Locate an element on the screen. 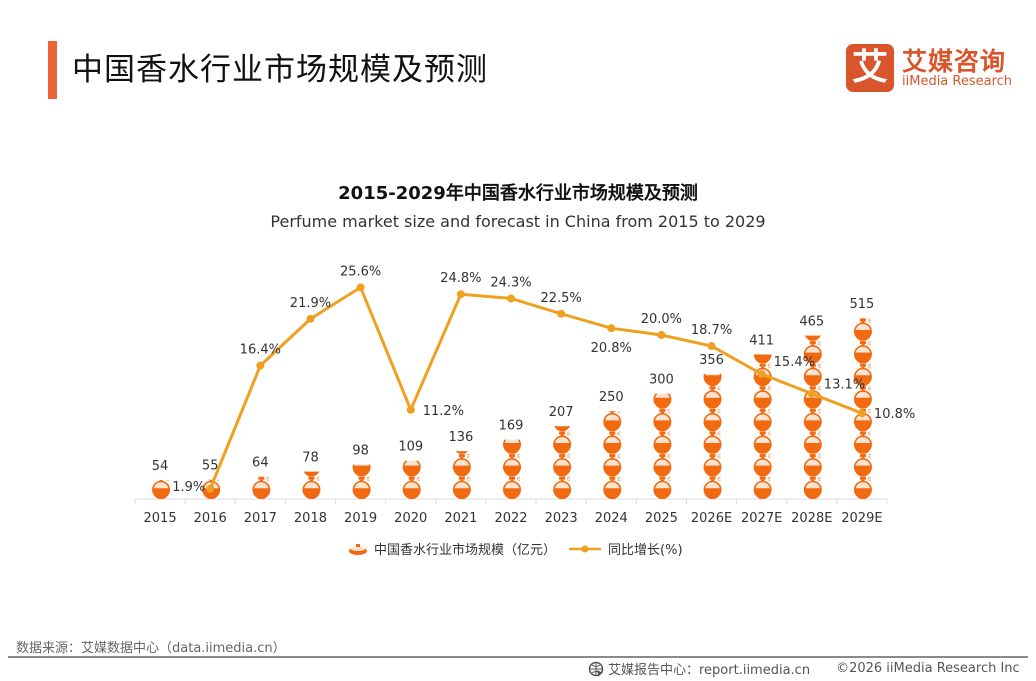  data-source: 数据来源：艾媒数据中心（data.iimedia.cn） is located at coordinates (151, 648).